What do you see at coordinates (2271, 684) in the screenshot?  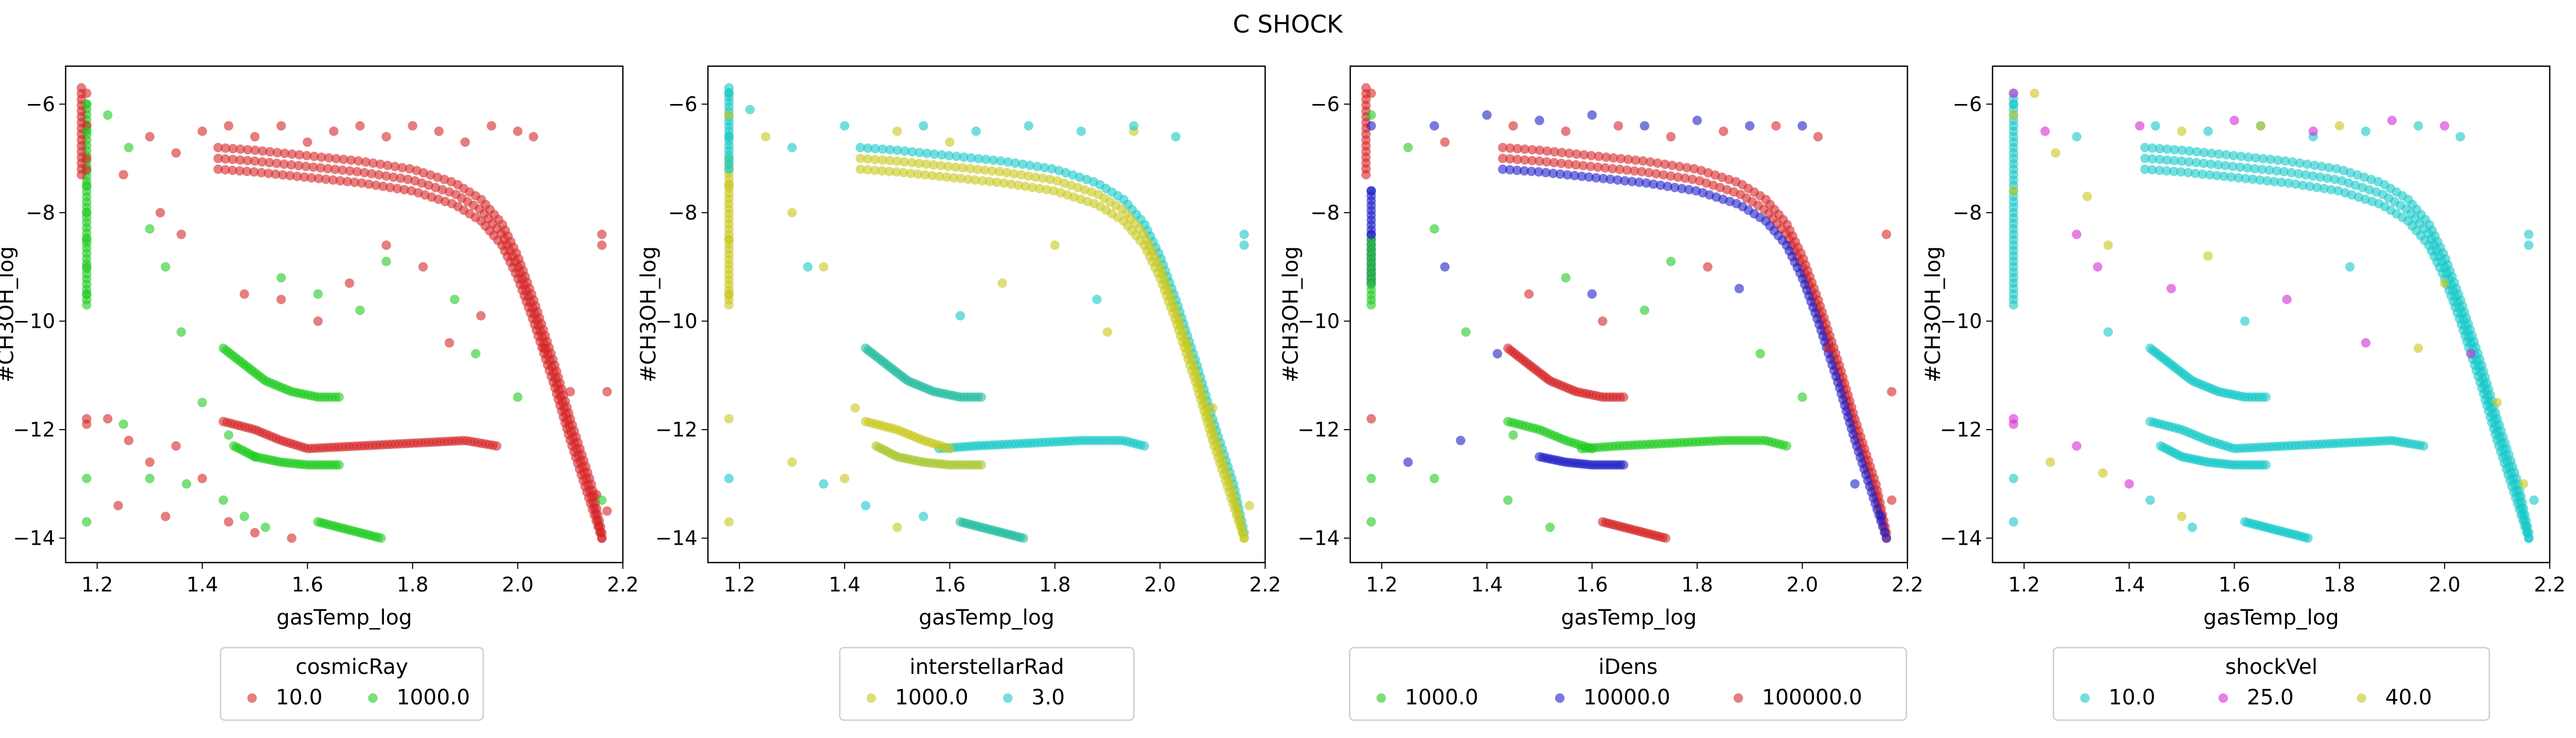 I see `legend: shockVel 10.0 25.0 40.0` at bounding box center [2271, 684].